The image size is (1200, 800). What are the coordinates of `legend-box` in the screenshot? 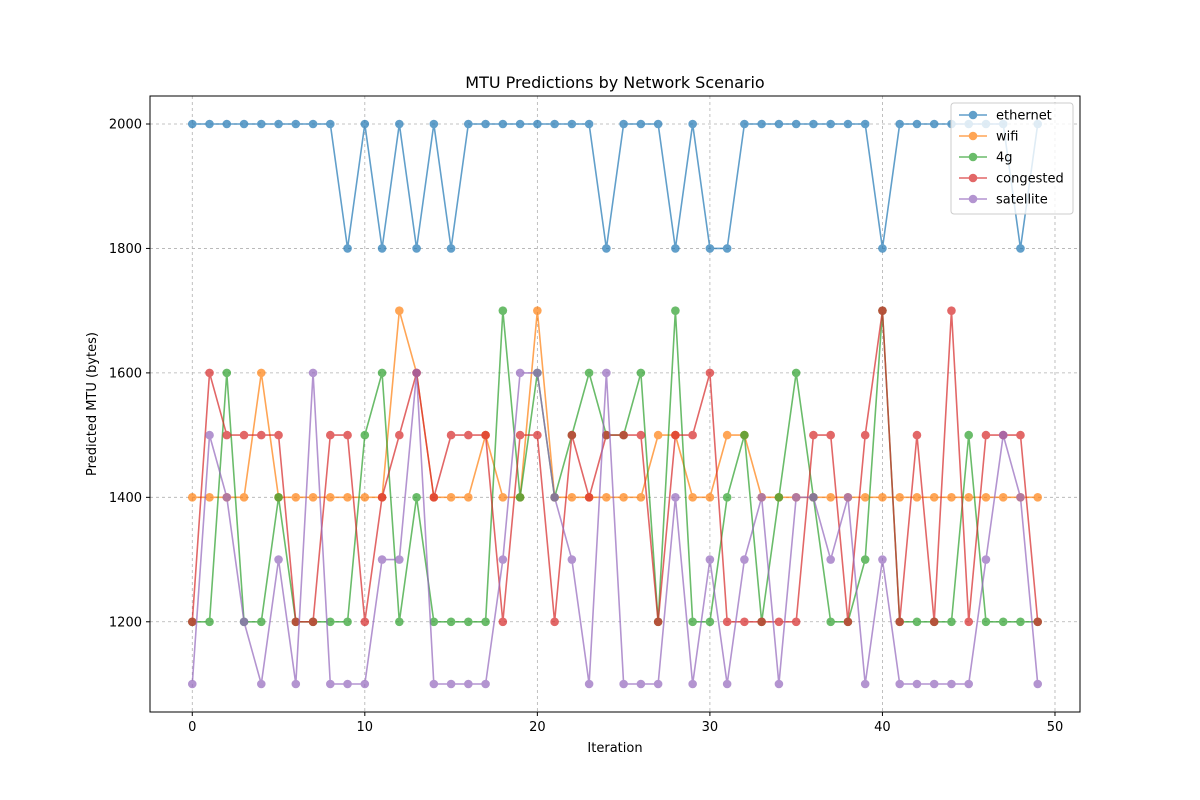 It's located at (1012, 158).